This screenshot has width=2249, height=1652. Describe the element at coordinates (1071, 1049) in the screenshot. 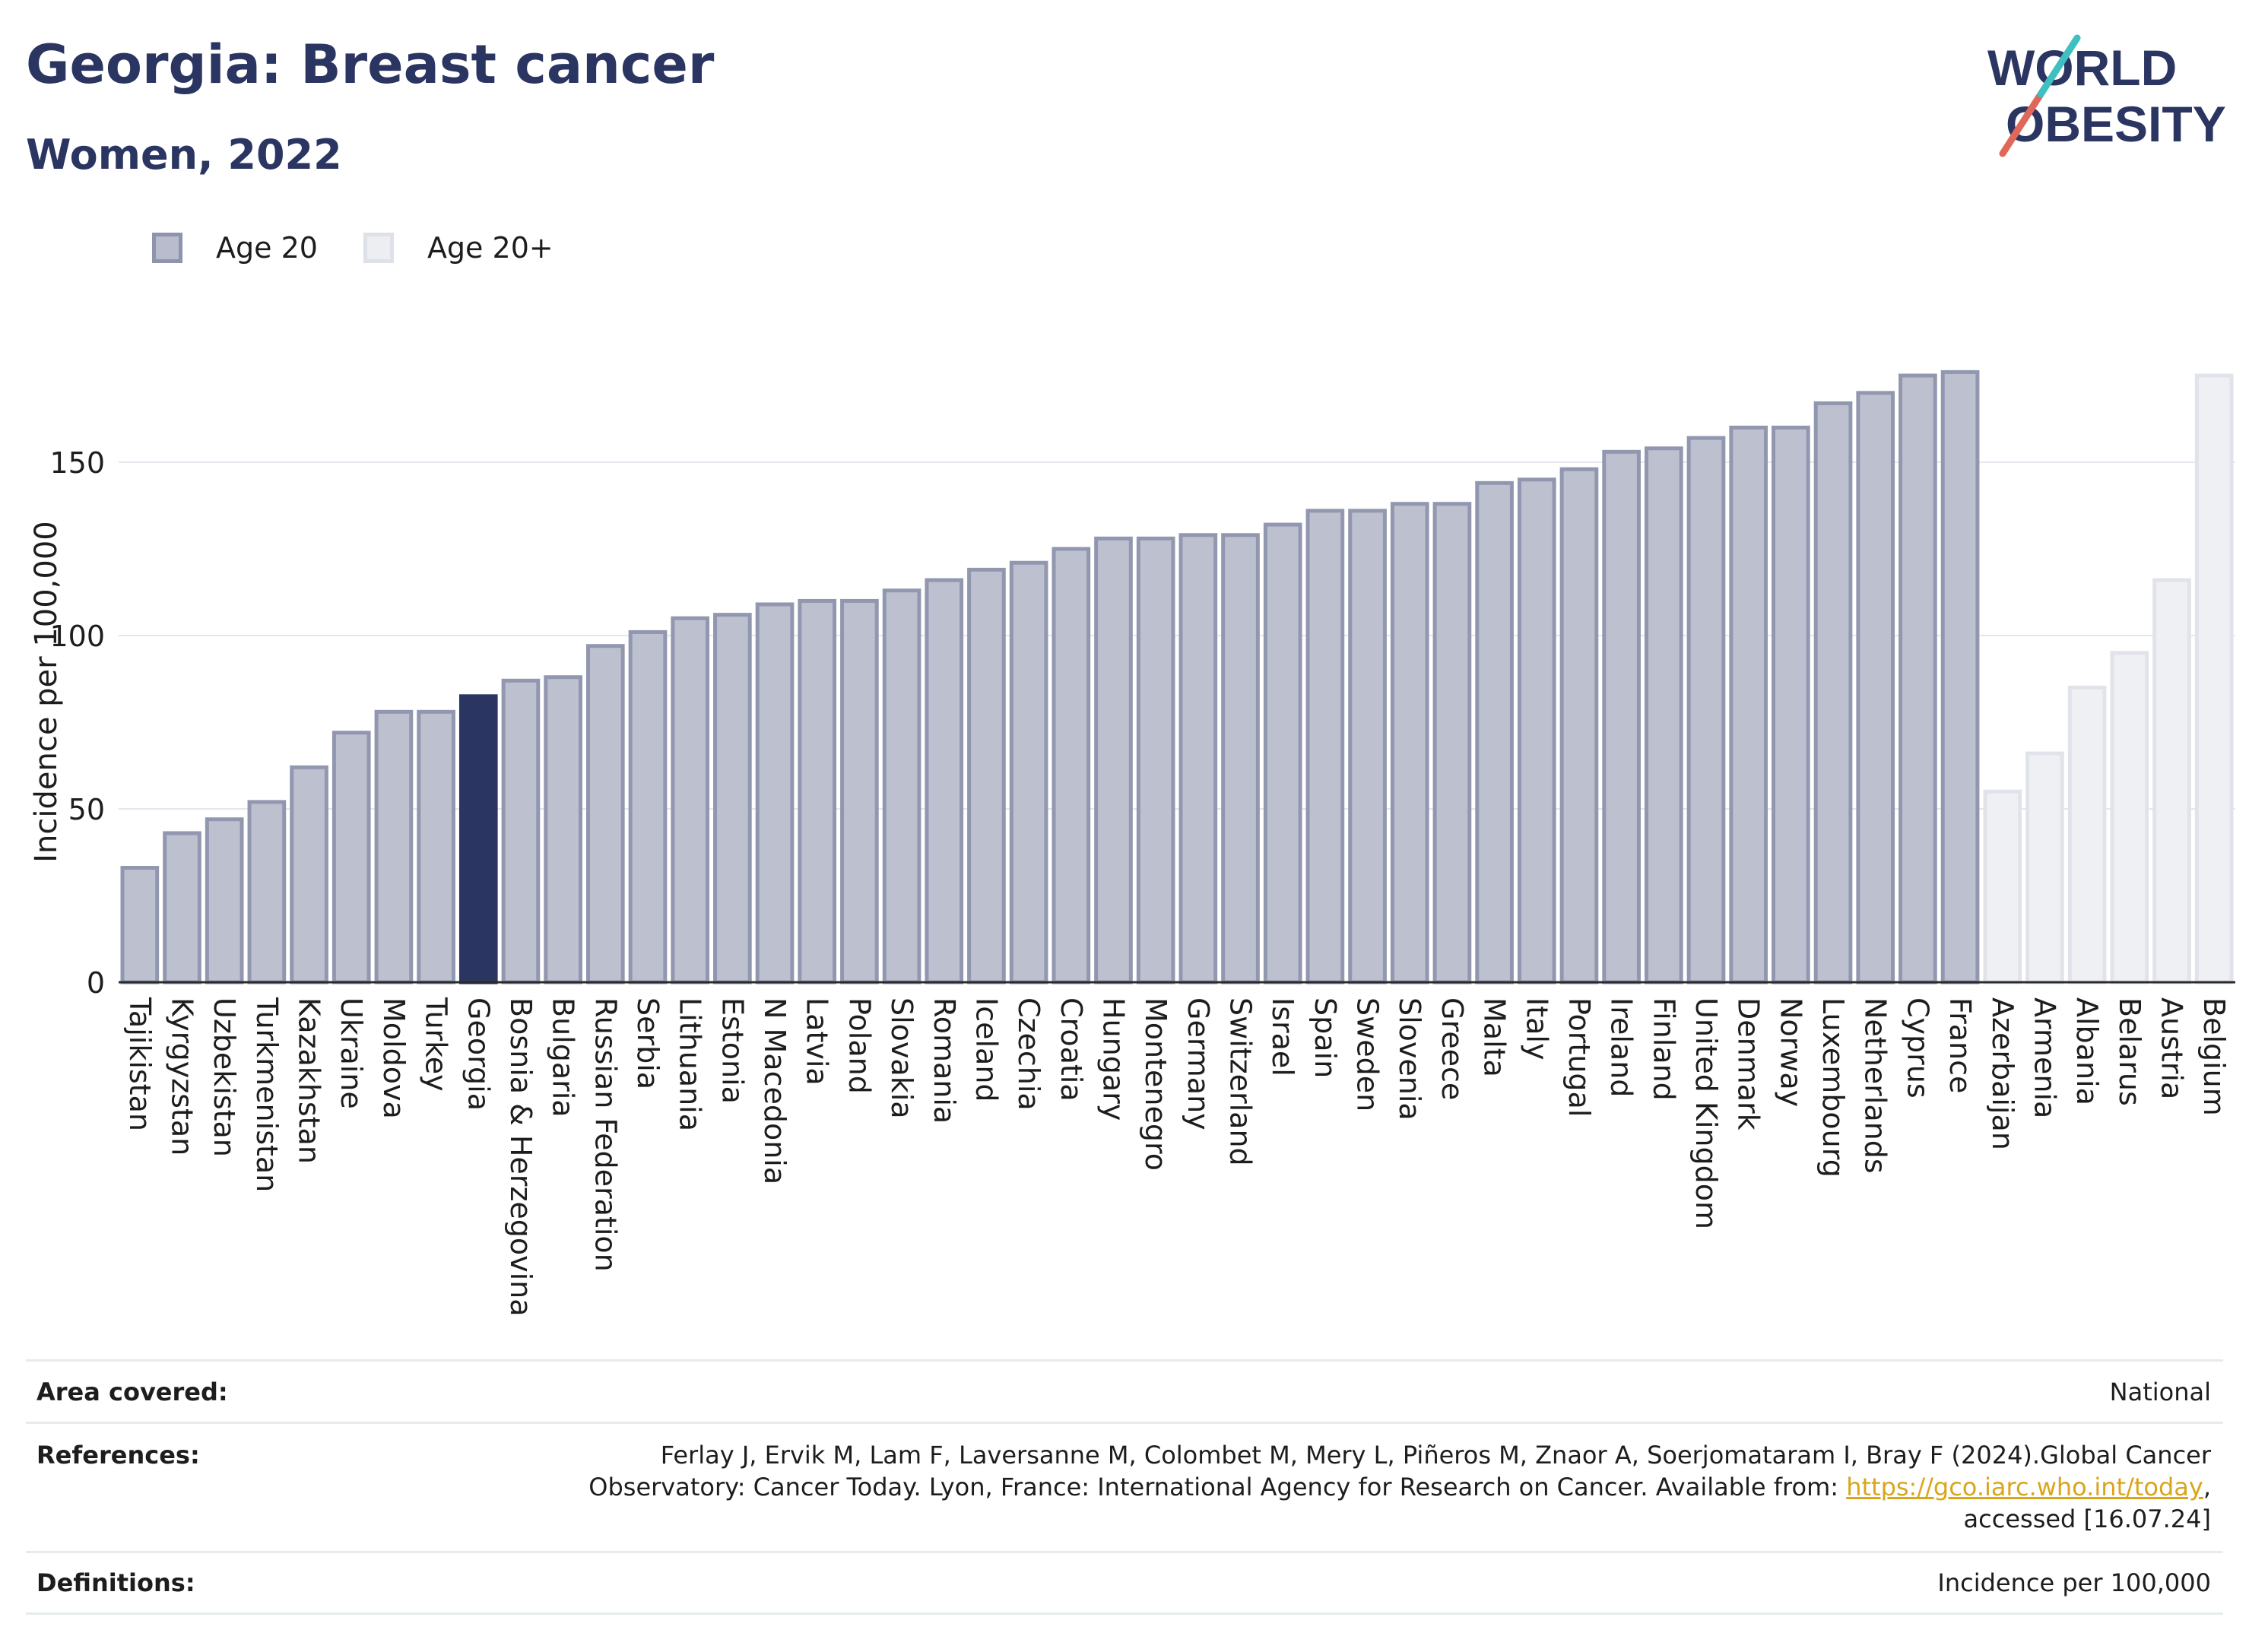

I see `x-tick-label: Croatia` at that location.